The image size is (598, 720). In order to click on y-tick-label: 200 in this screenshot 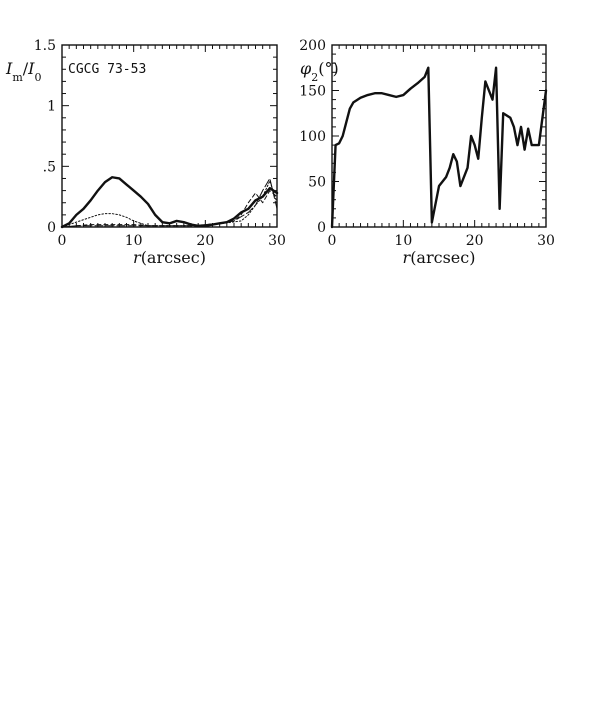, I will do `click(312, 46)`.